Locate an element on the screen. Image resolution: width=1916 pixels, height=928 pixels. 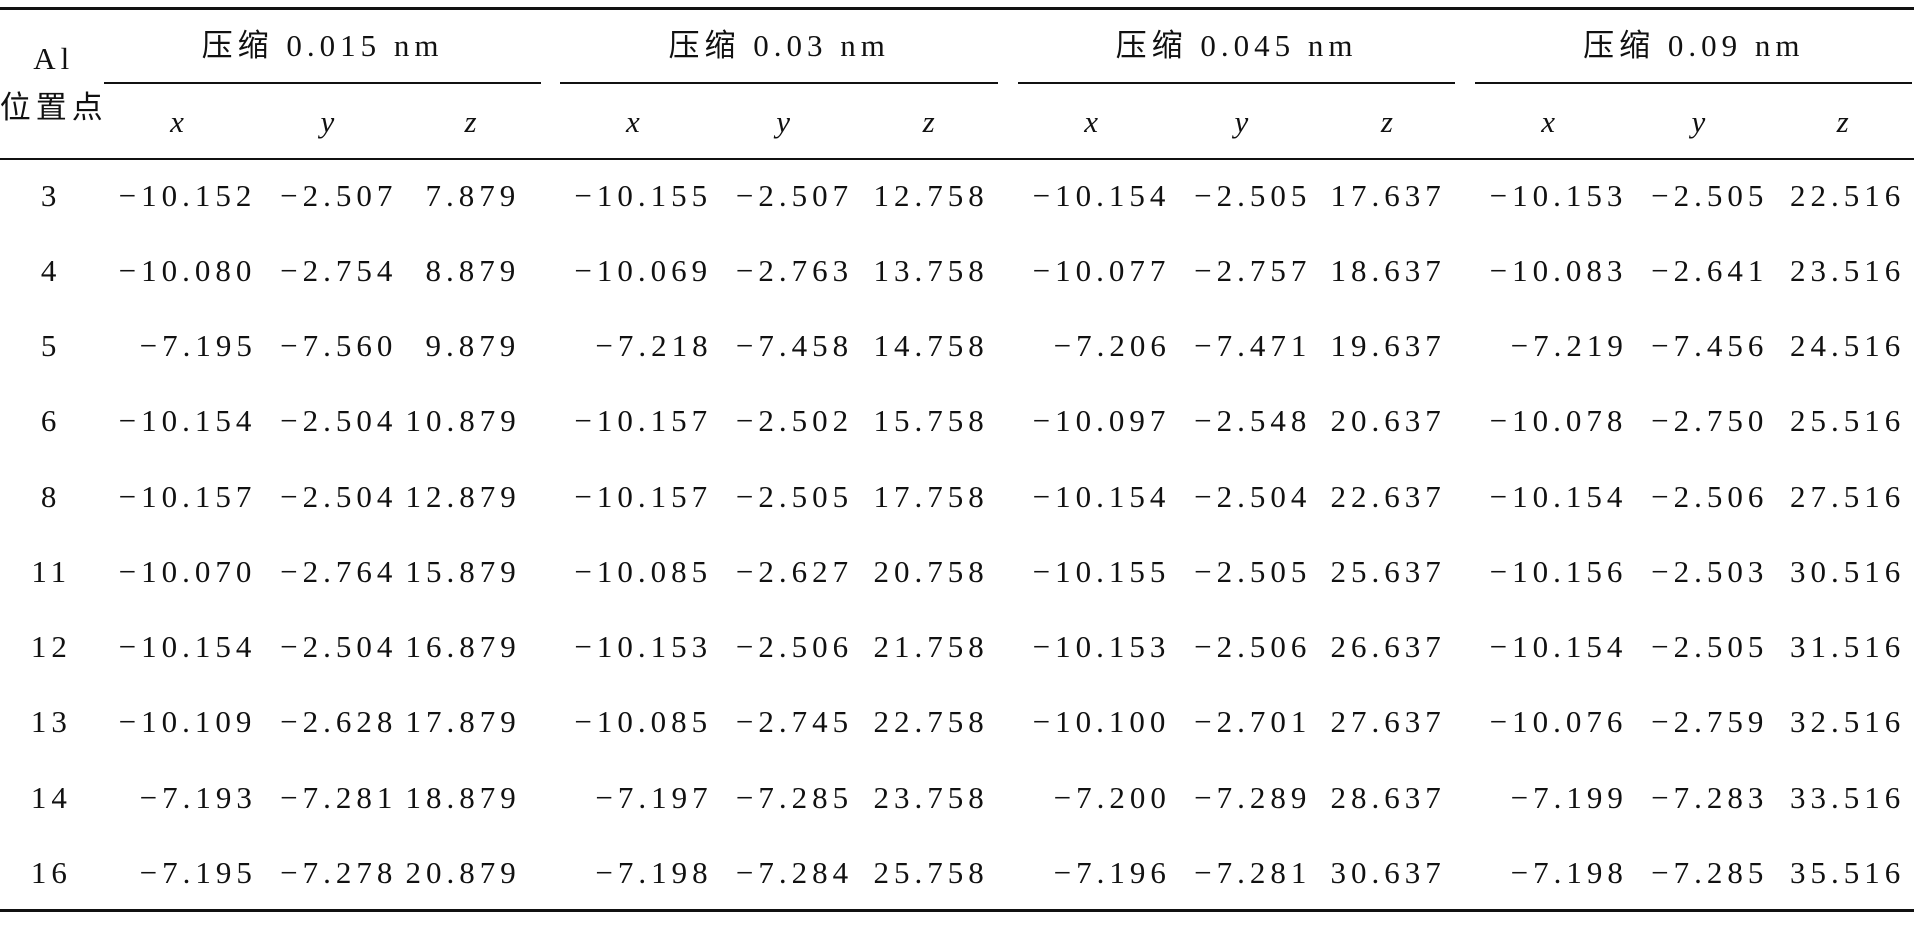
group-header: 压缩 0.03 nm is located at coordinates (779, 46).